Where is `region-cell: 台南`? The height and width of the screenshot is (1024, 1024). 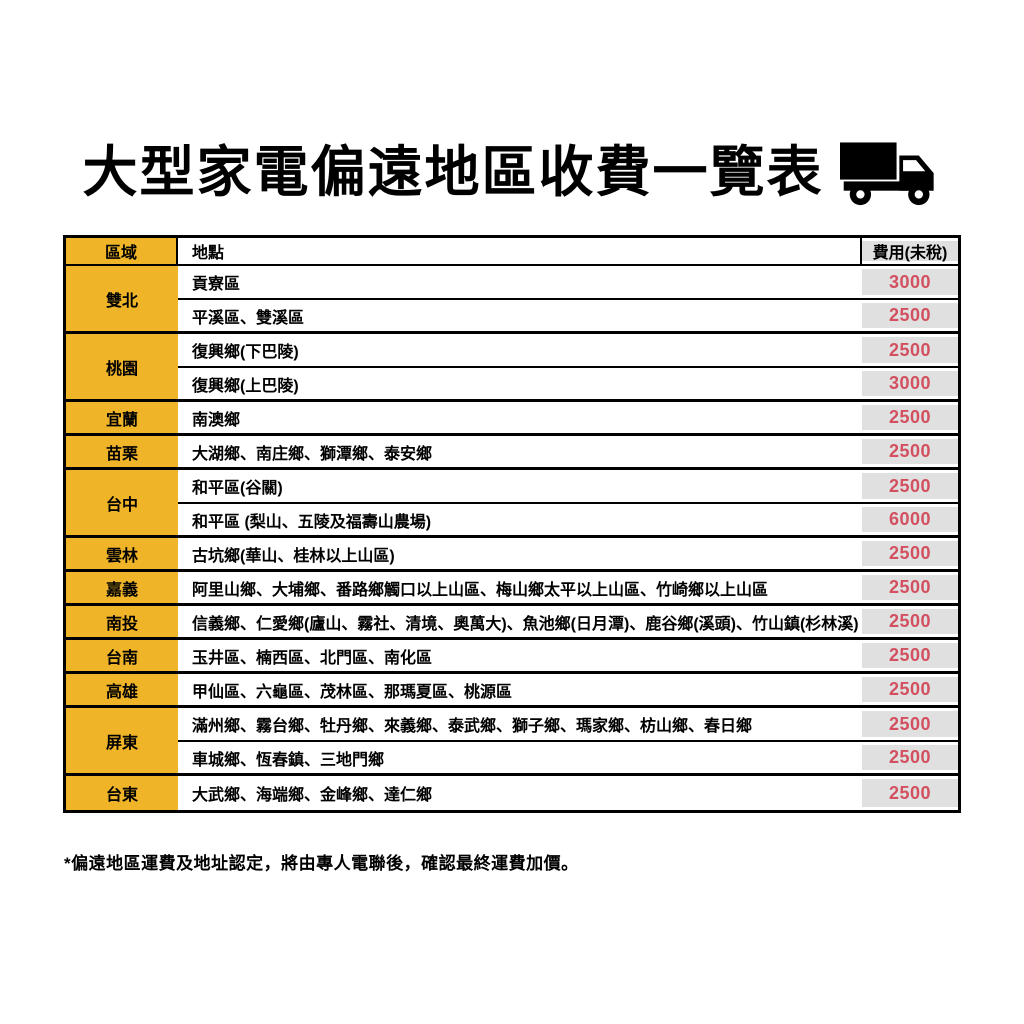
region-cell: 台南 is located at coordinates (122, 657).